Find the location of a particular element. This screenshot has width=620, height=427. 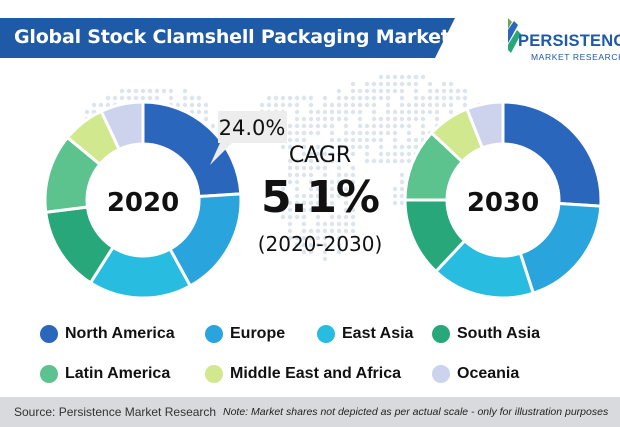

year-label-2030: 2030 is located at coordinates (503, 203).